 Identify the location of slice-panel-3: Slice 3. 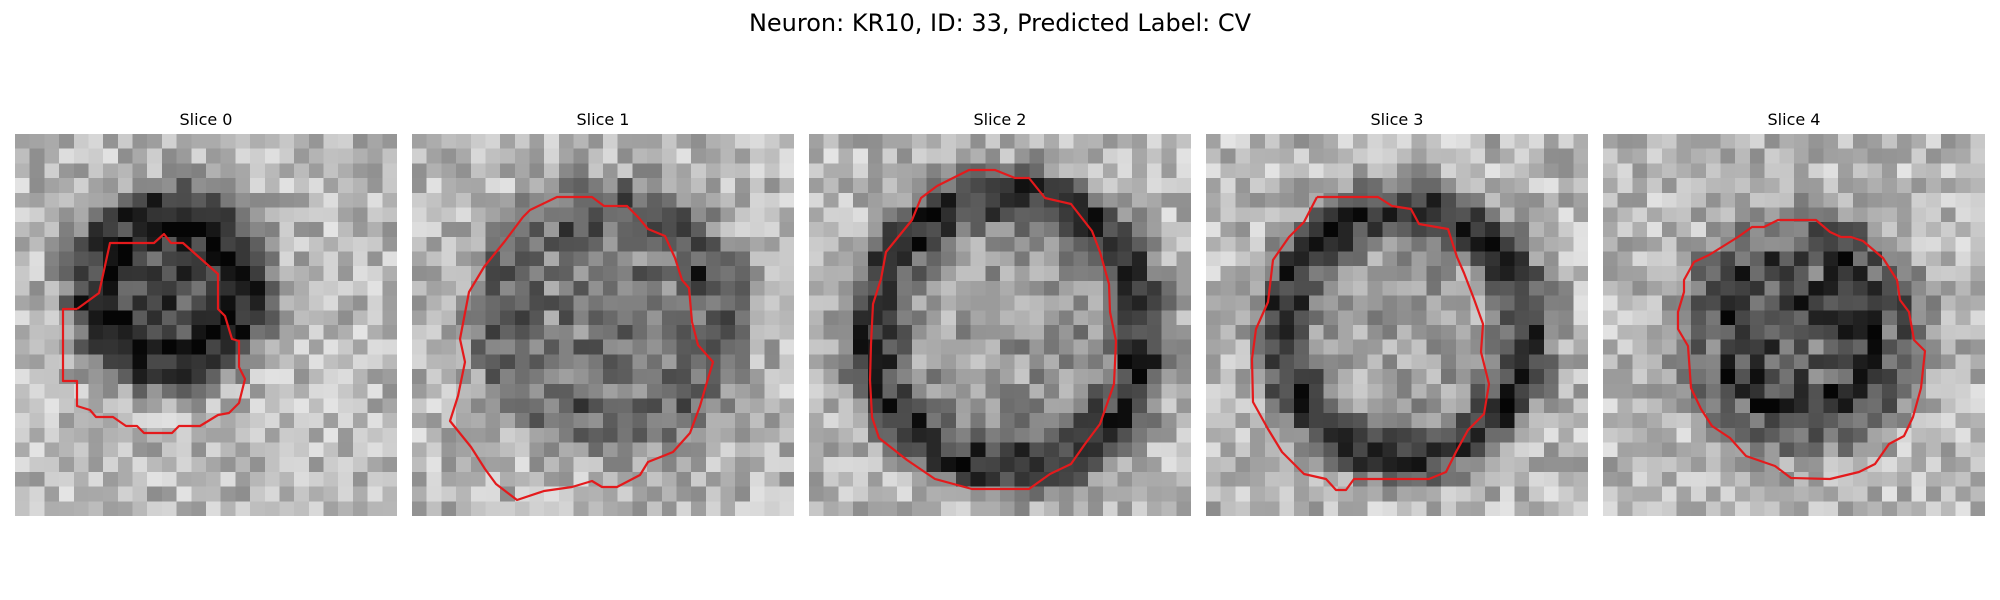
(1397, 313).